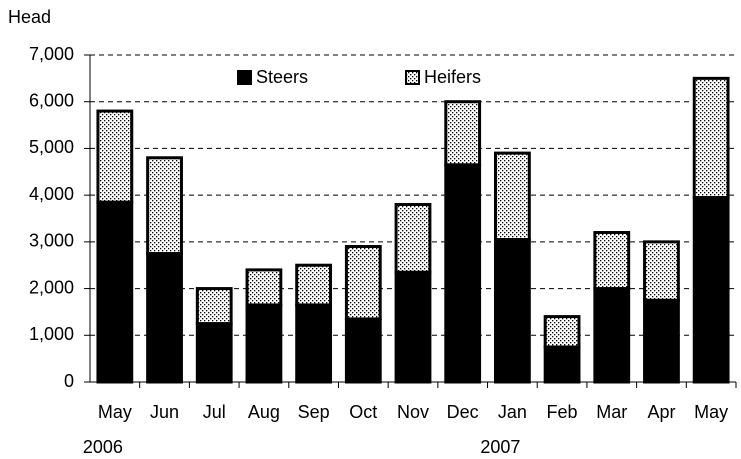 The image size is (741, 459). Describe the element at coordinates (512, 412) in the screenshot. I see `x-tick-label: Jan` at that location.